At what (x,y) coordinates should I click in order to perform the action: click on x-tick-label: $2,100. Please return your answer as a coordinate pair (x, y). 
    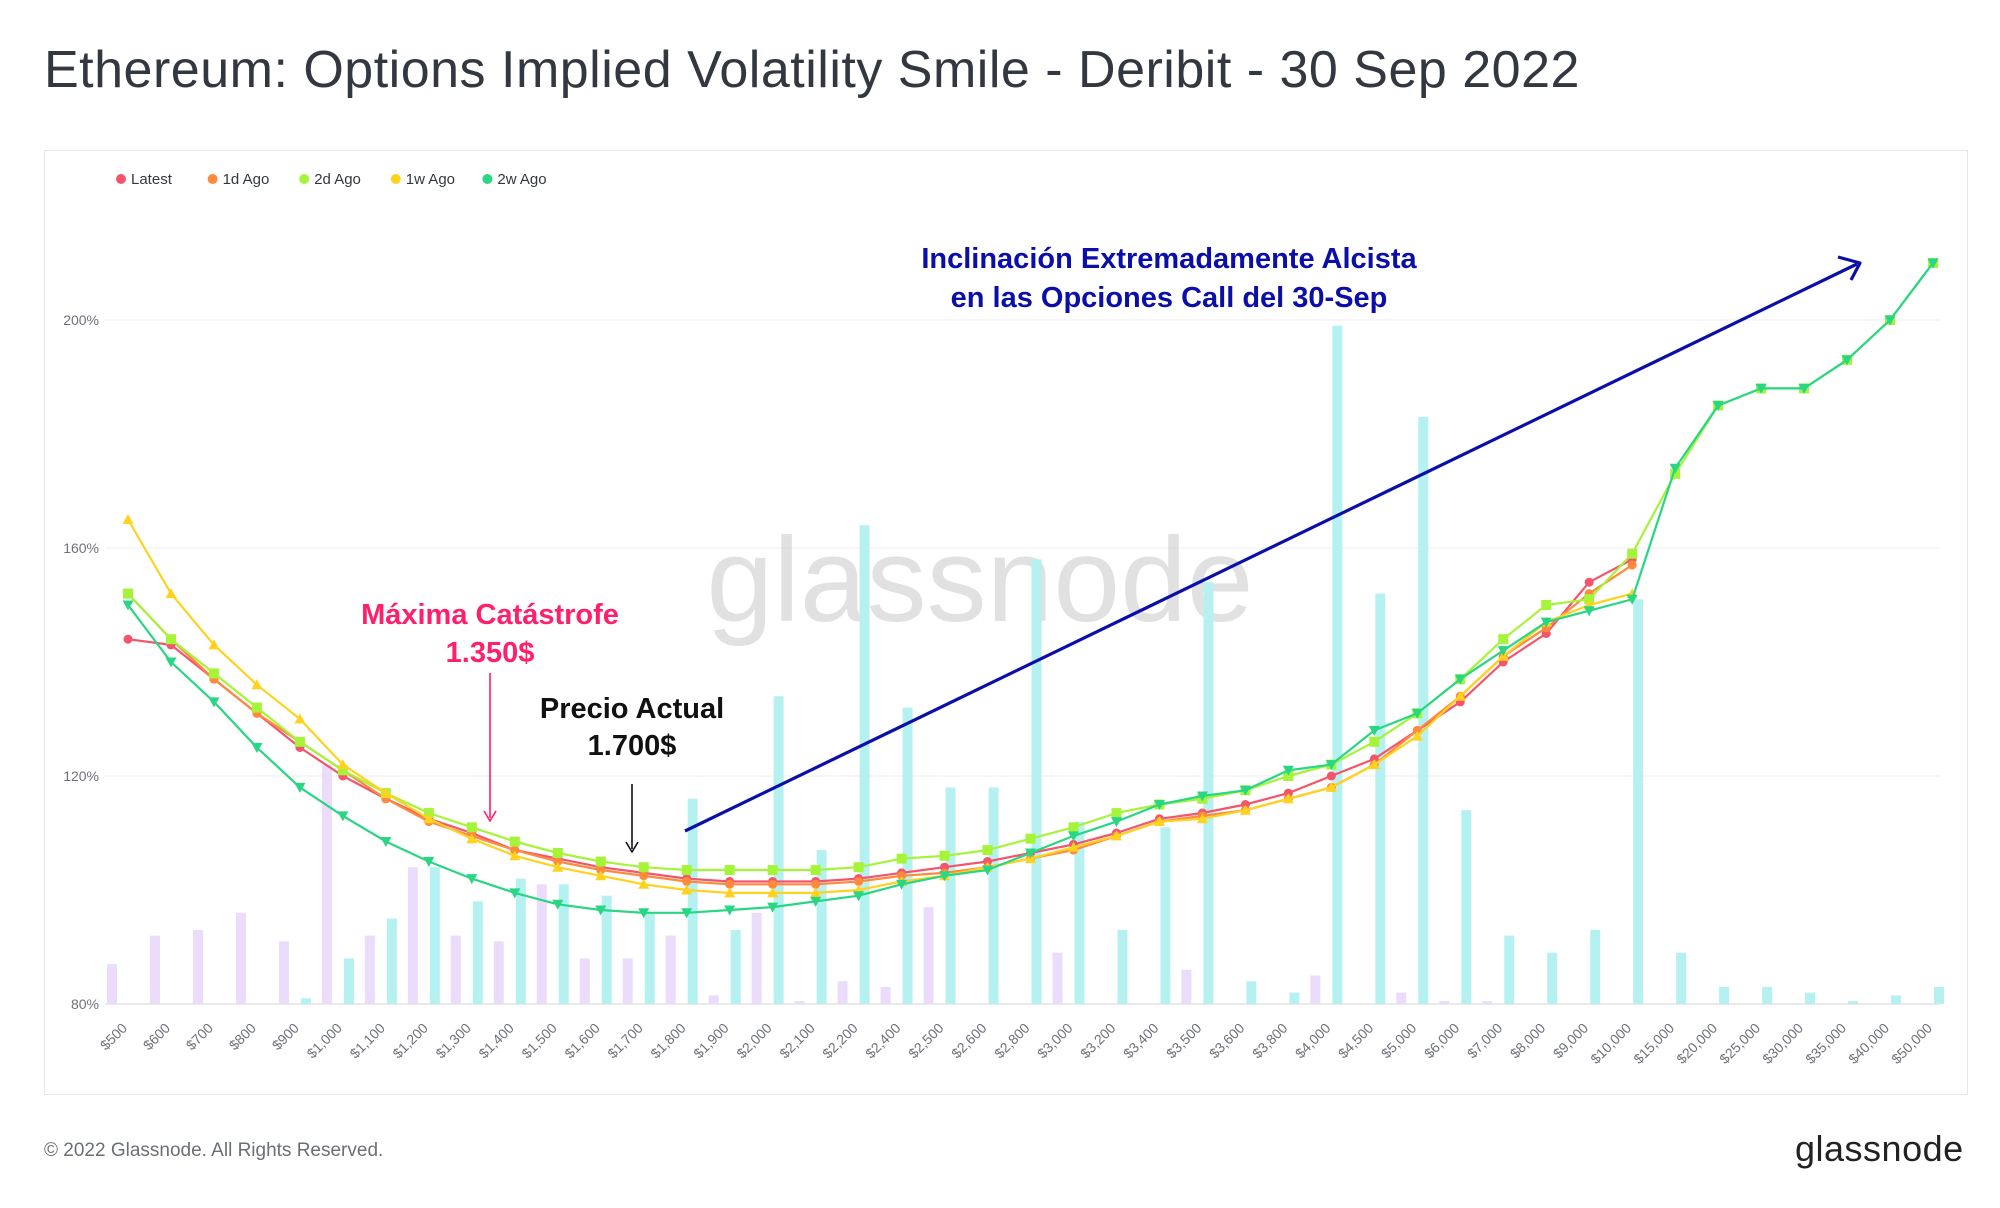
    Looking at the image, I should click on (797, 1041).